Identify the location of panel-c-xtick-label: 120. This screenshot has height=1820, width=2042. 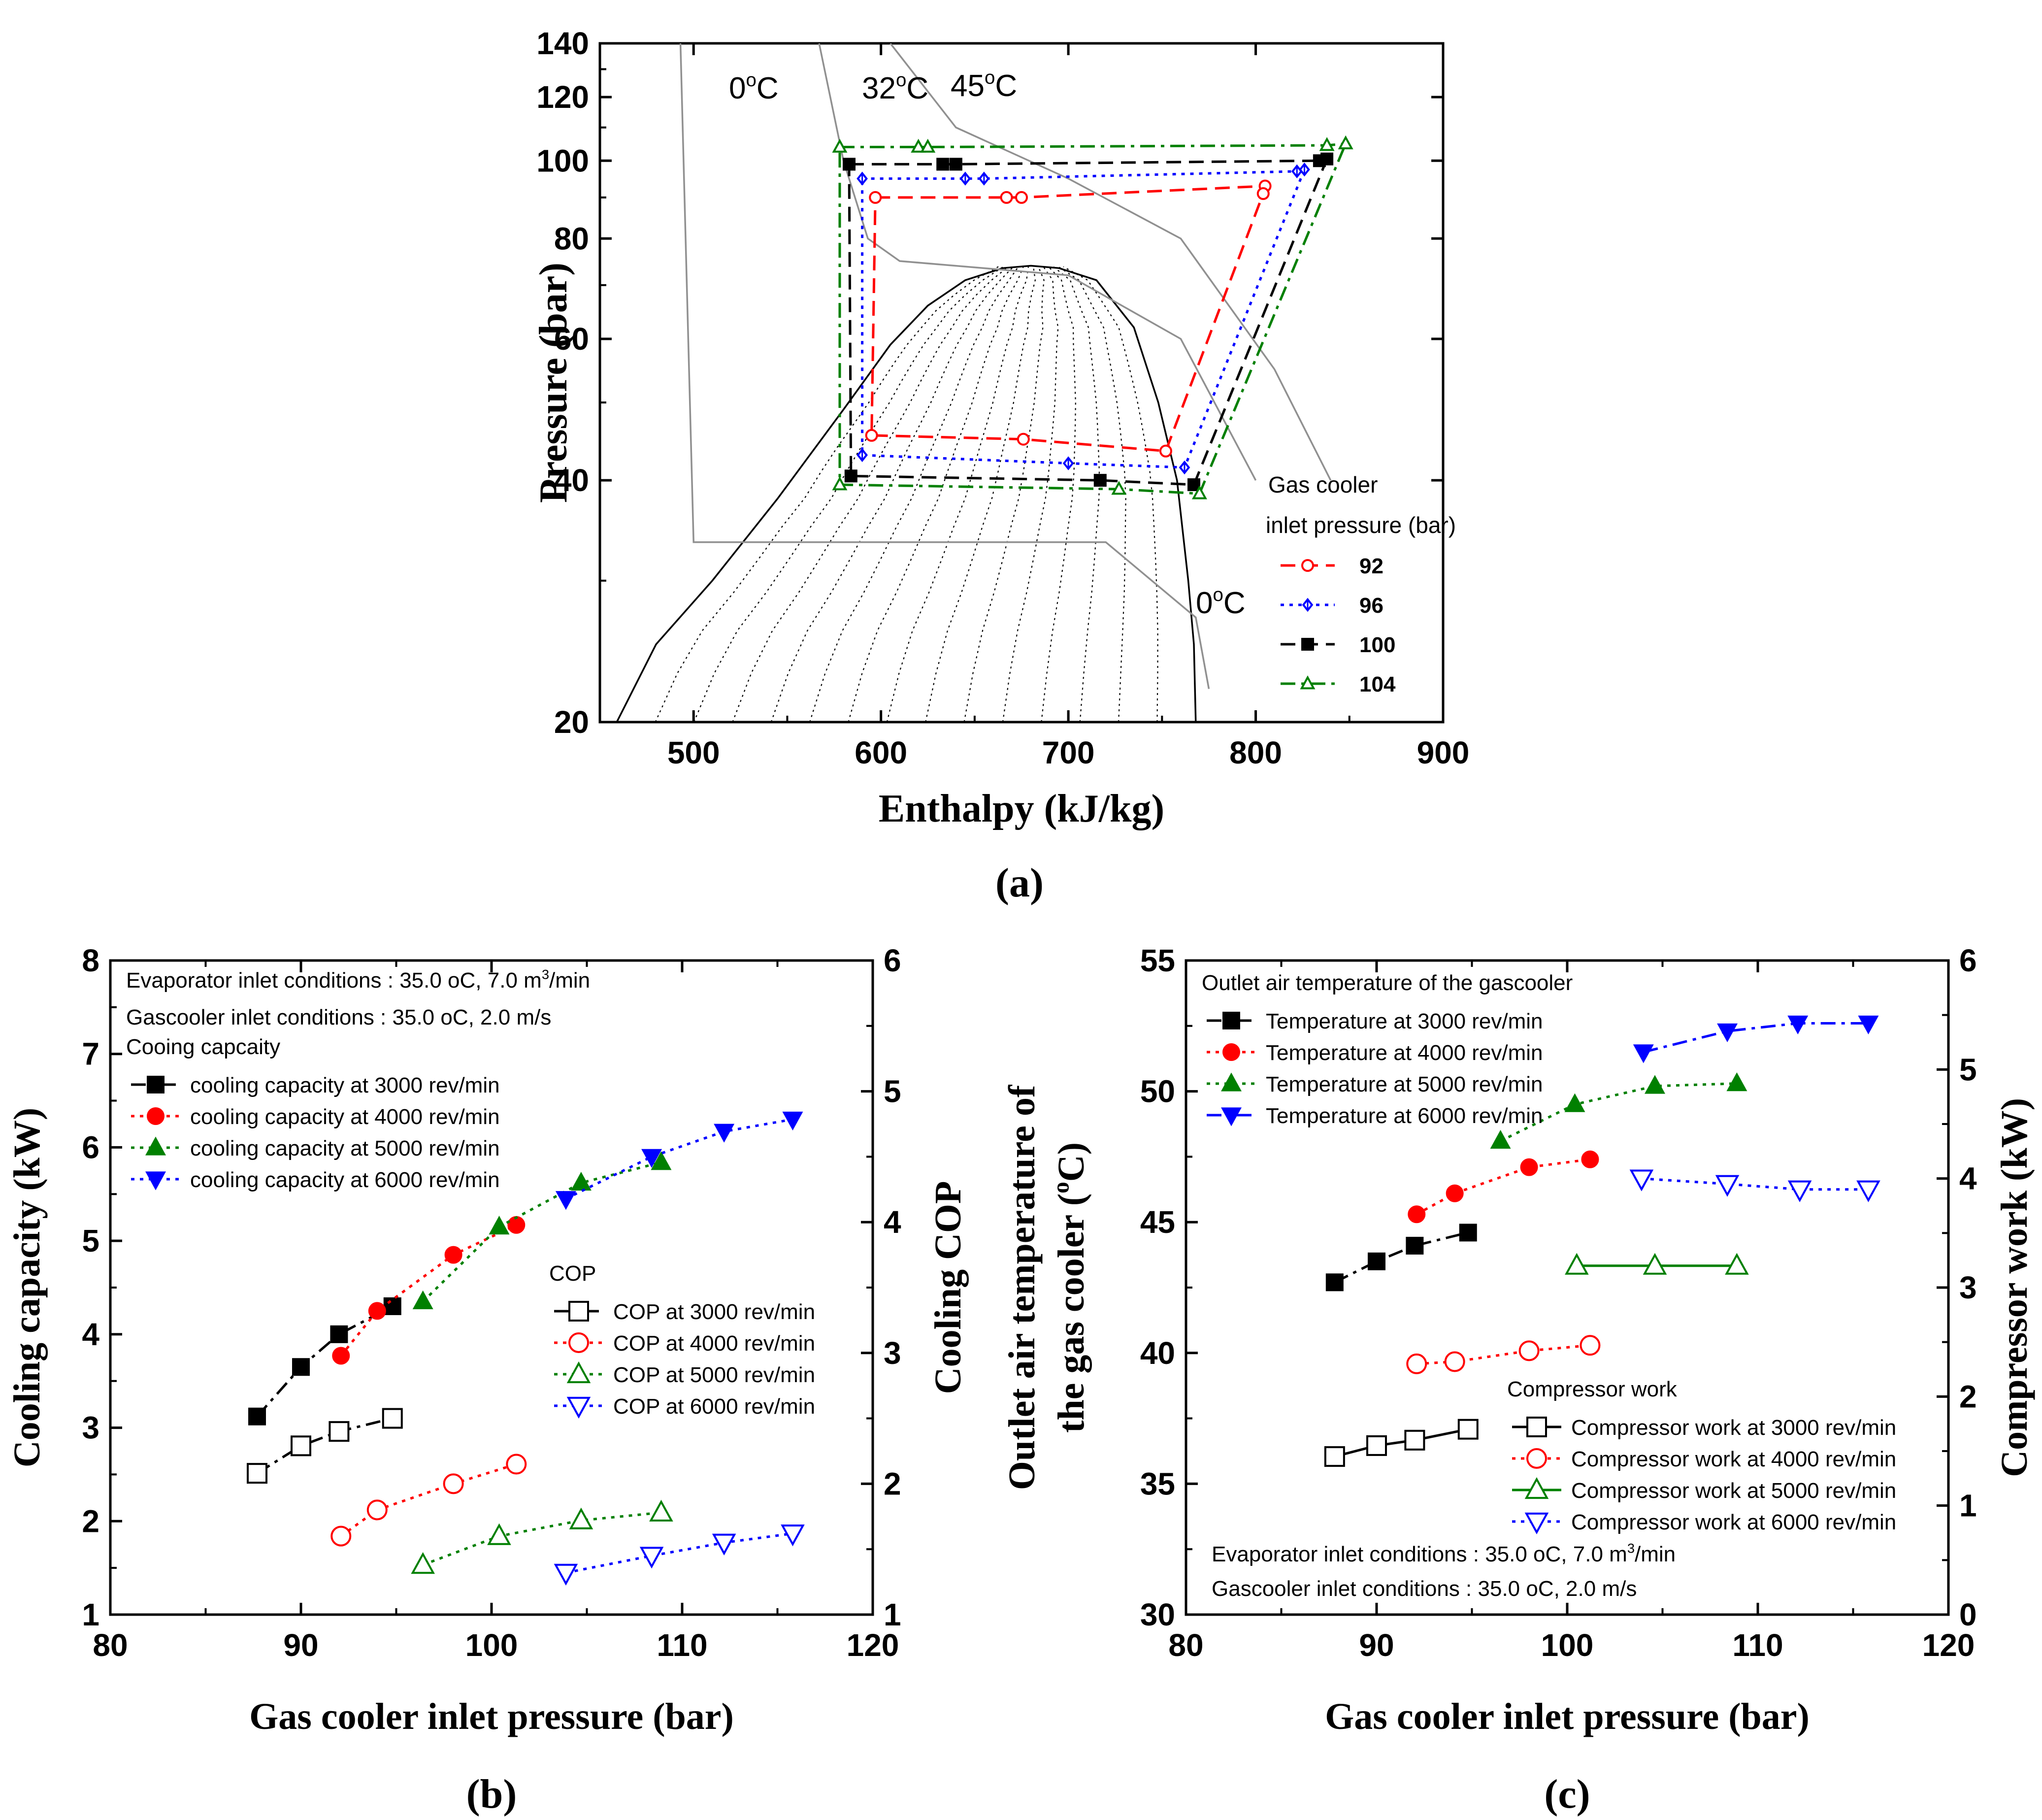
(1948, 1645).